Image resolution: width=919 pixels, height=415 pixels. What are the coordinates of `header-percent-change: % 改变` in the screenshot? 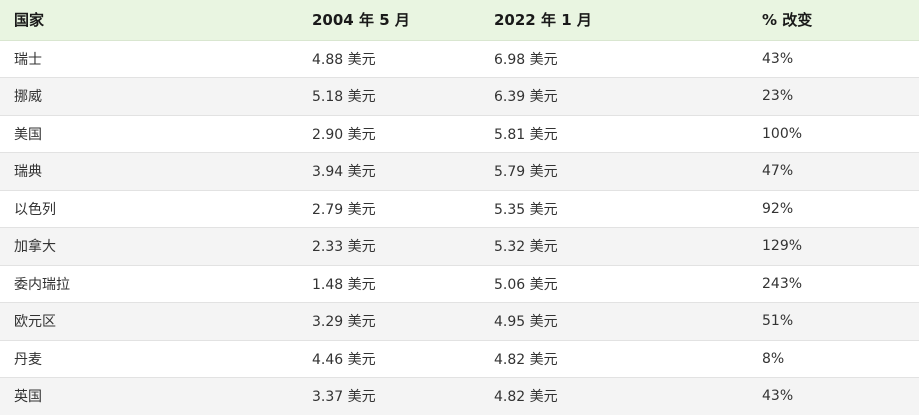 It's located at (833, 20).